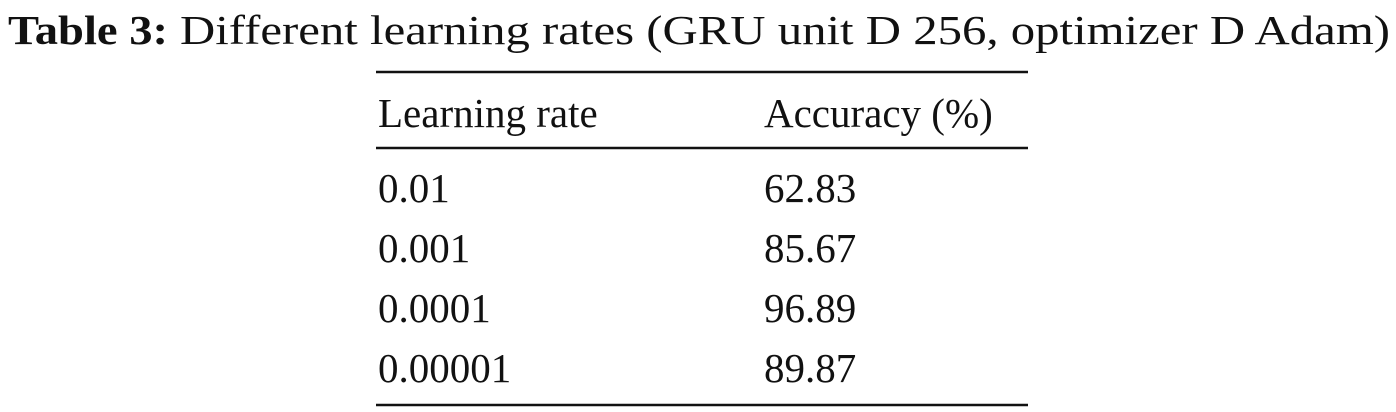 This screenshot has height=412, width=1396. I want to click on caption-label: Table 3:, so click(88, 30).